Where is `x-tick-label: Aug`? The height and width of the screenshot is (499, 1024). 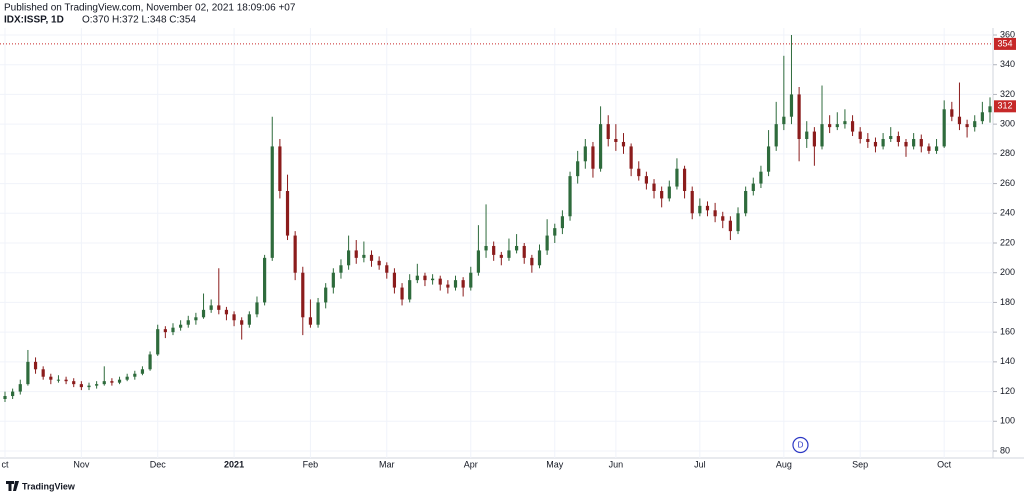 x-tick-label: Aug is located at coordinates (784, 464).